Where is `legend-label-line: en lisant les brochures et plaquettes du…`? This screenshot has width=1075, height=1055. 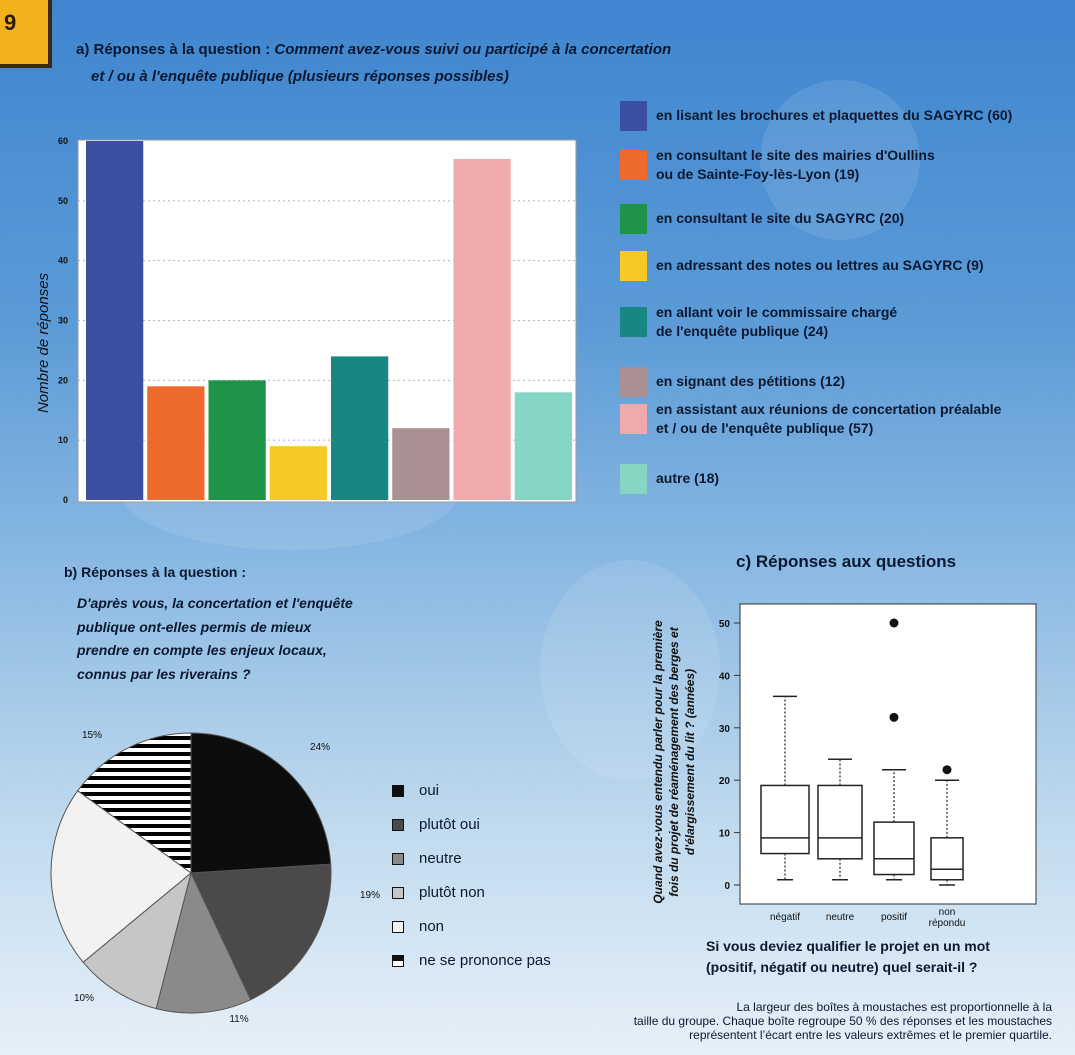 legend-label-line: en lisant les brochures et plaquettes du… is located at coordinates (834, 115).